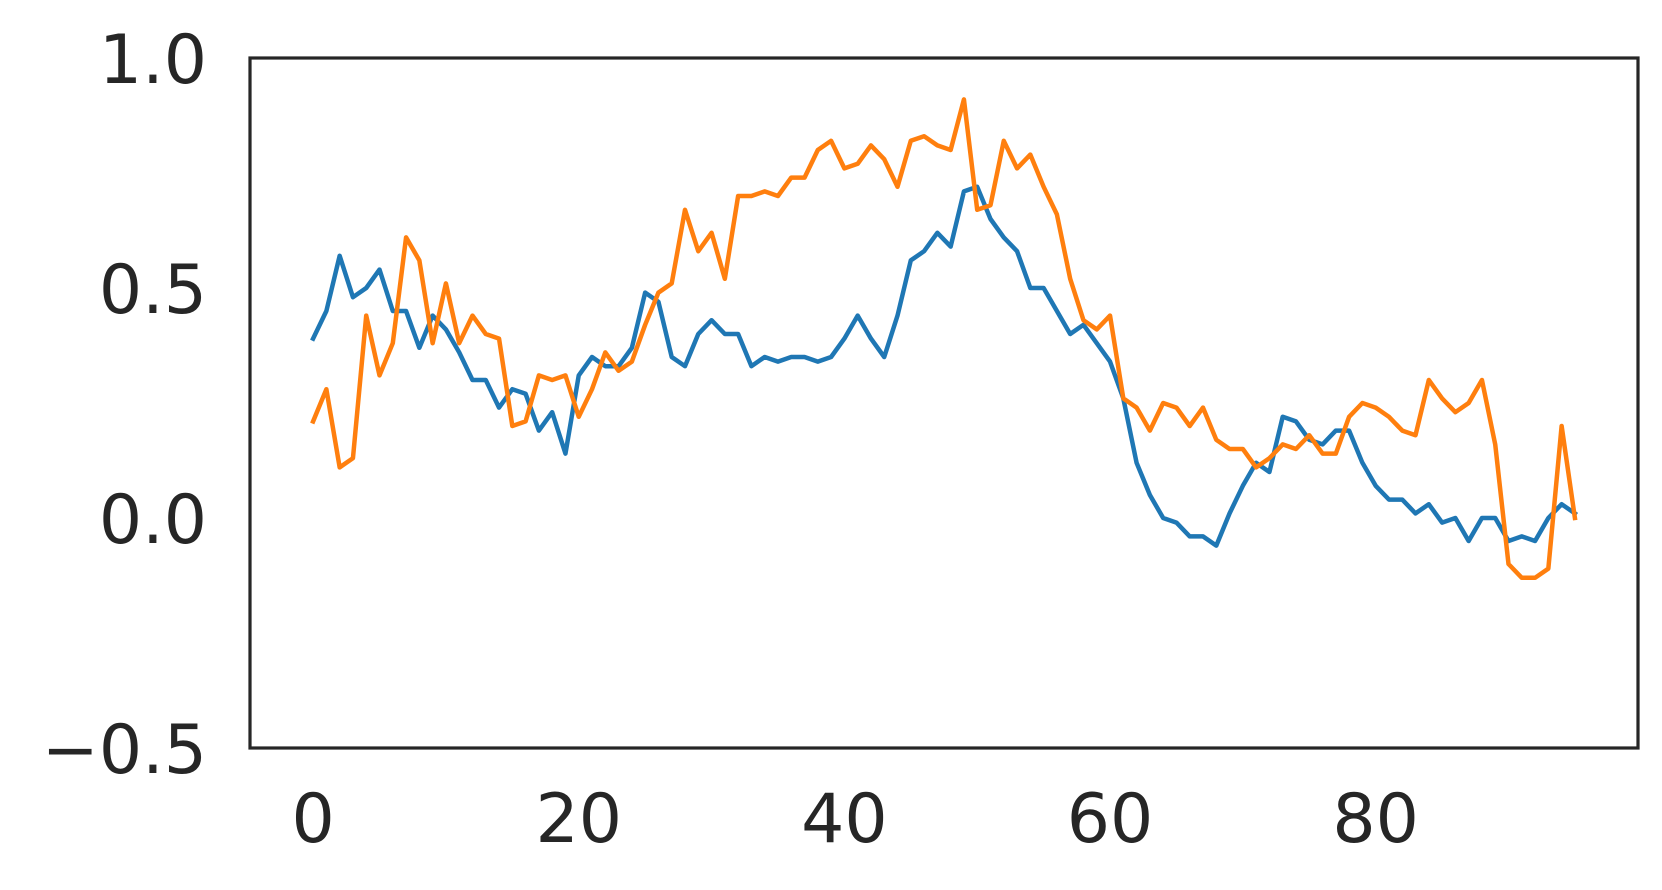 This screenshot has width=1662, height=890. Describe the element at coordinates (312, 819) in the screenshot. I see `x-tick-label: 0` at that location.